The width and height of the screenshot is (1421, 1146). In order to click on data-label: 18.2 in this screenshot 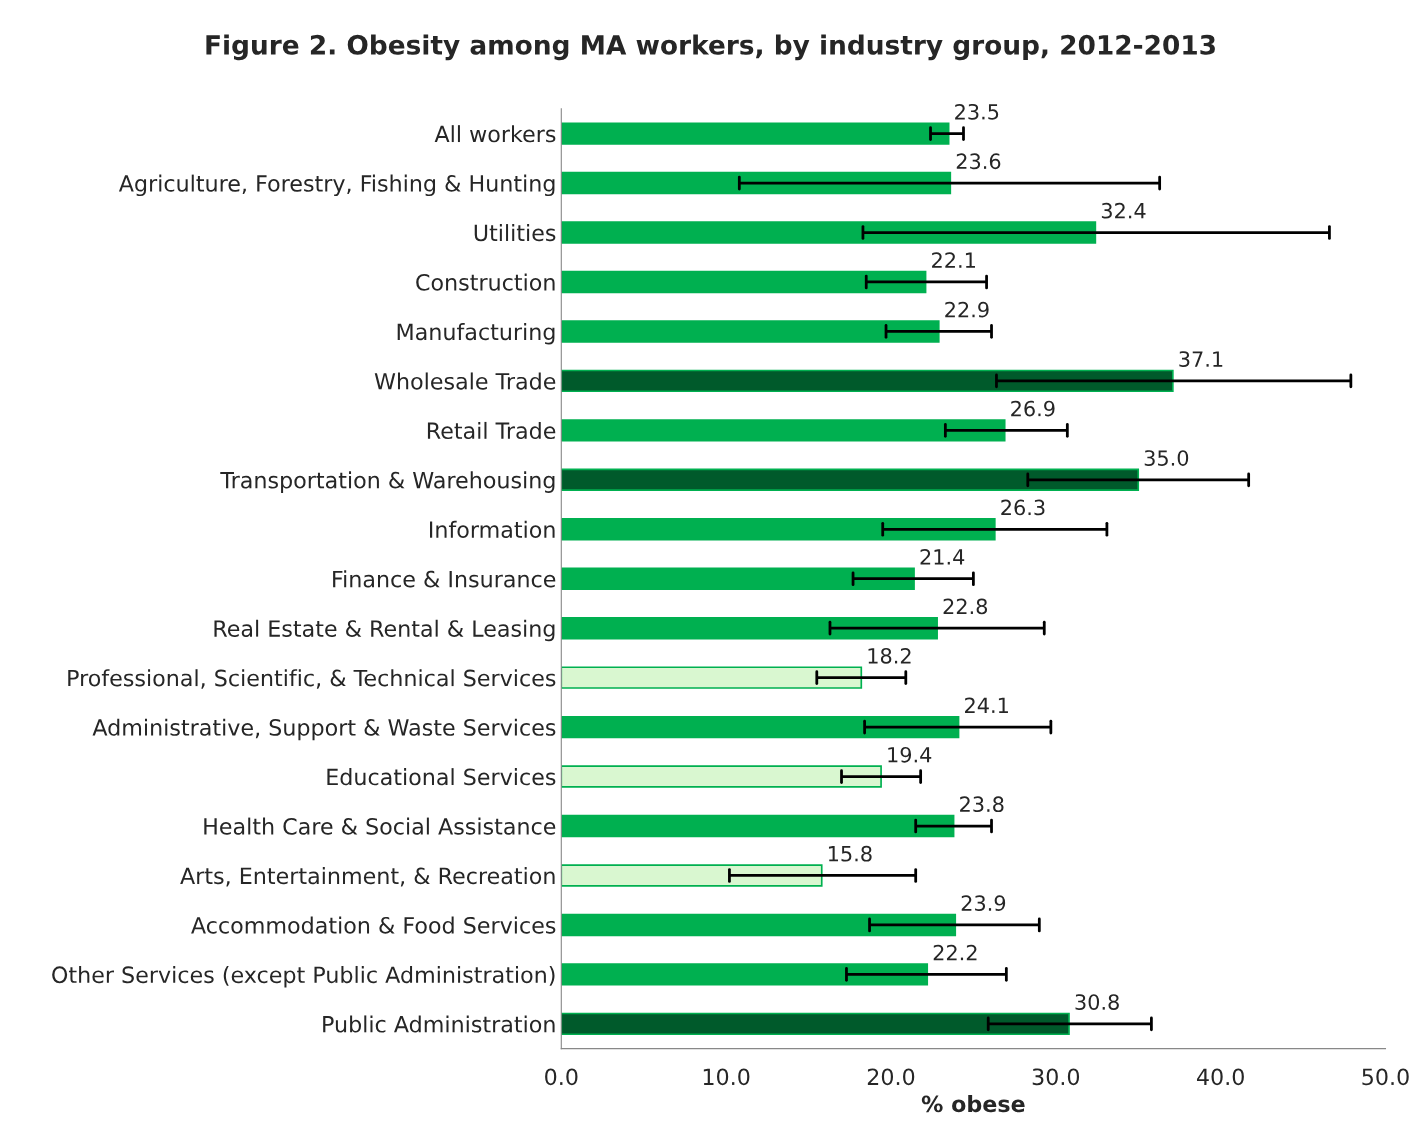, I will do `click(889, 655)`.